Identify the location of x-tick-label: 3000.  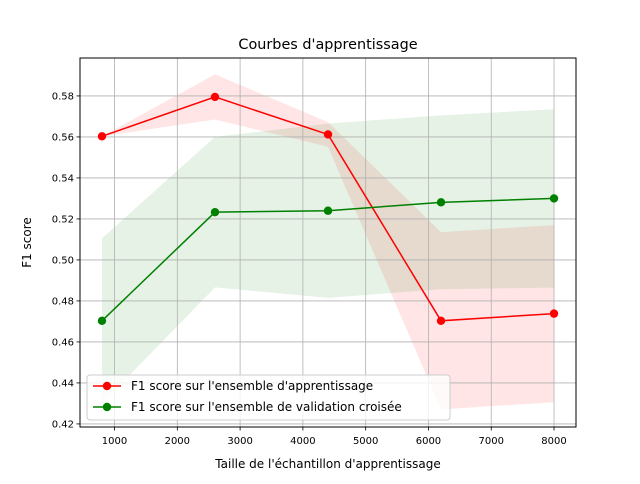
(239, 441).